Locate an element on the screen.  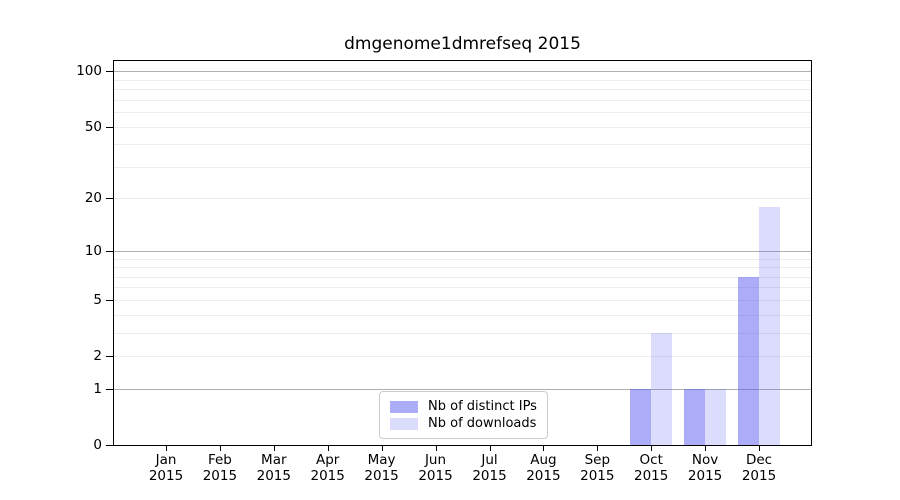
legend-item-downloads: Nb of downloads is located at coordinates (463, 423).